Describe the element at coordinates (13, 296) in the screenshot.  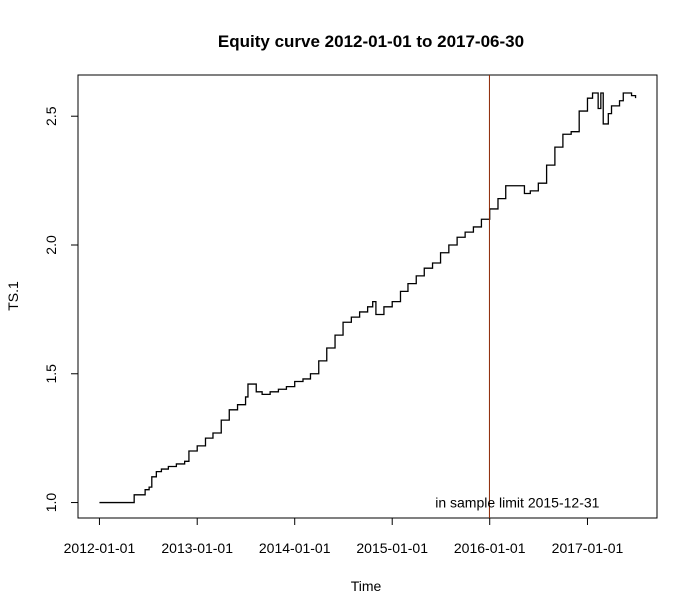
I see `y-axis-label: TS.1` at that location.